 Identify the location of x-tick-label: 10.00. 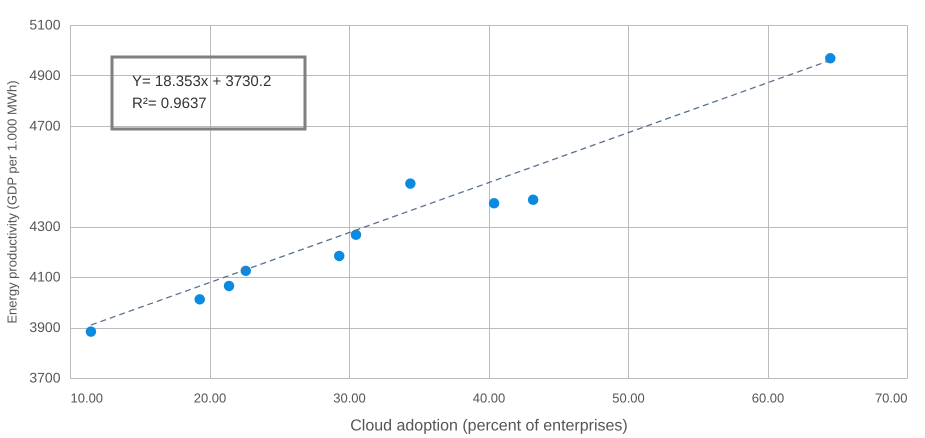
(87, 398).